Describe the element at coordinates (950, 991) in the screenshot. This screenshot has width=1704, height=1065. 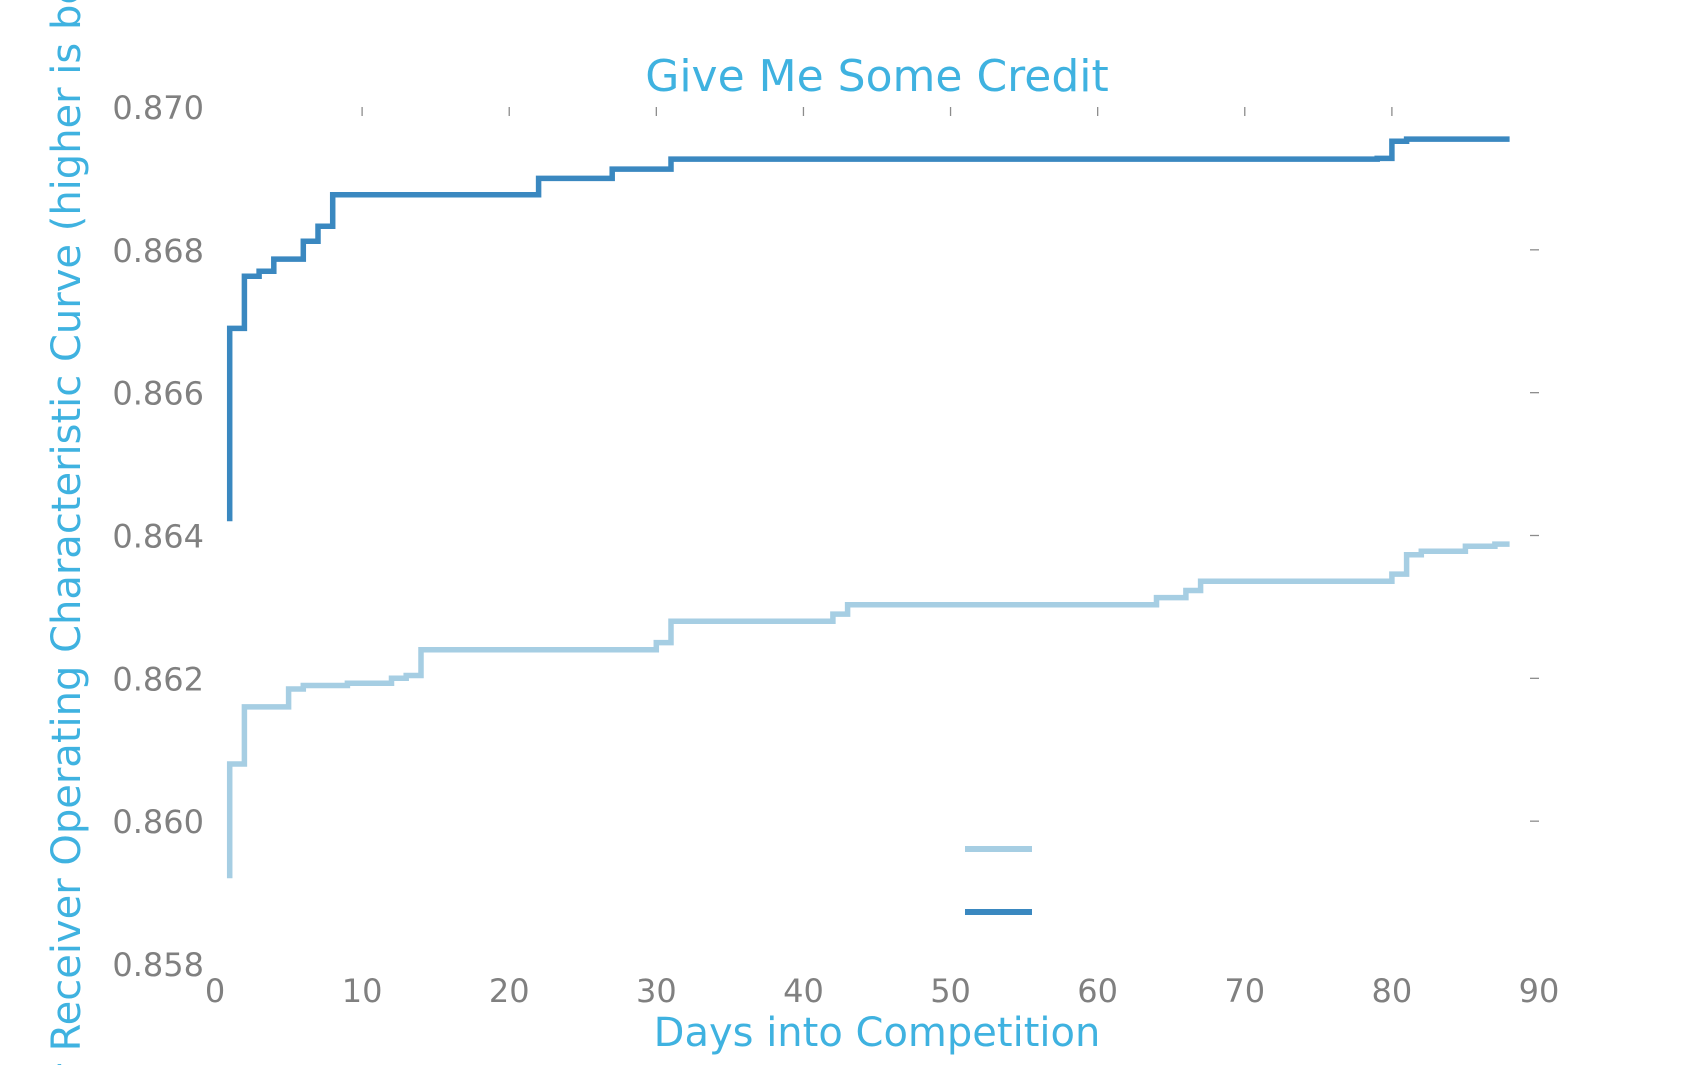
I see `x-tick-label: 50` at that location.